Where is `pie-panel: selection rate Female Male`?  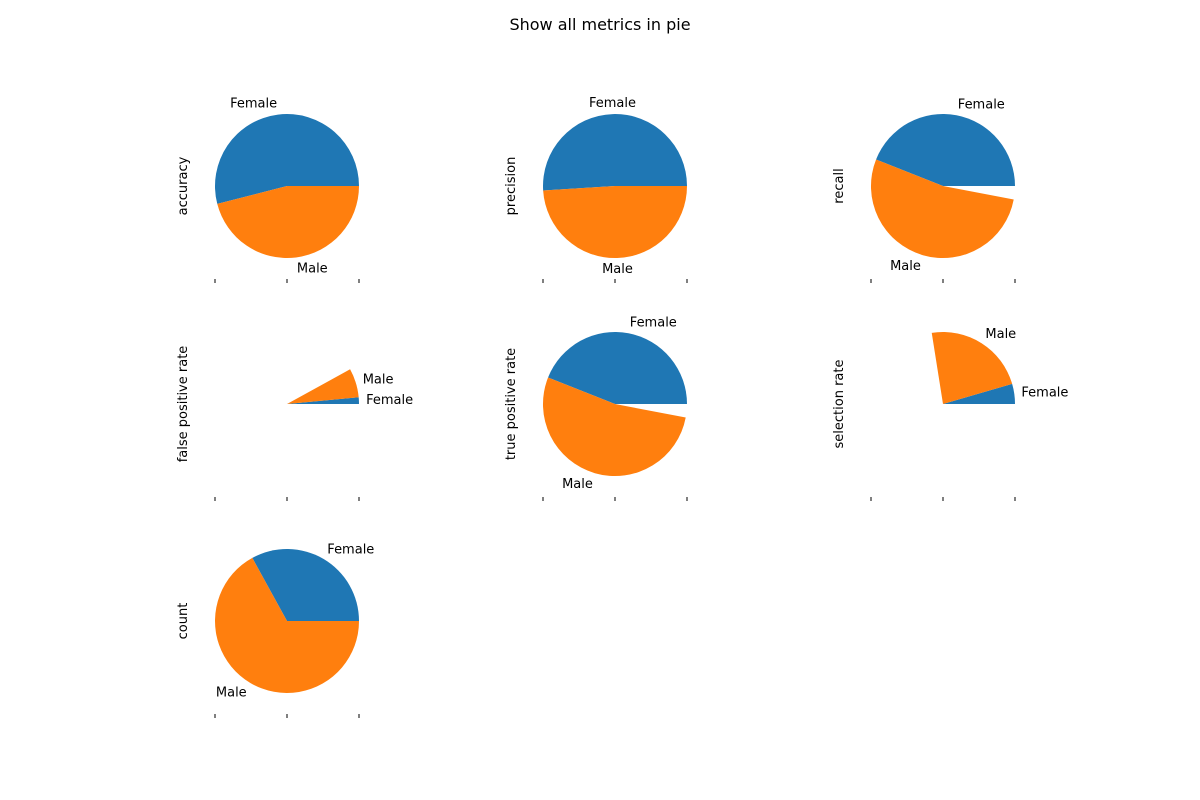 pie-panel: selection rate Female Male is located at coordinates (950, 414).